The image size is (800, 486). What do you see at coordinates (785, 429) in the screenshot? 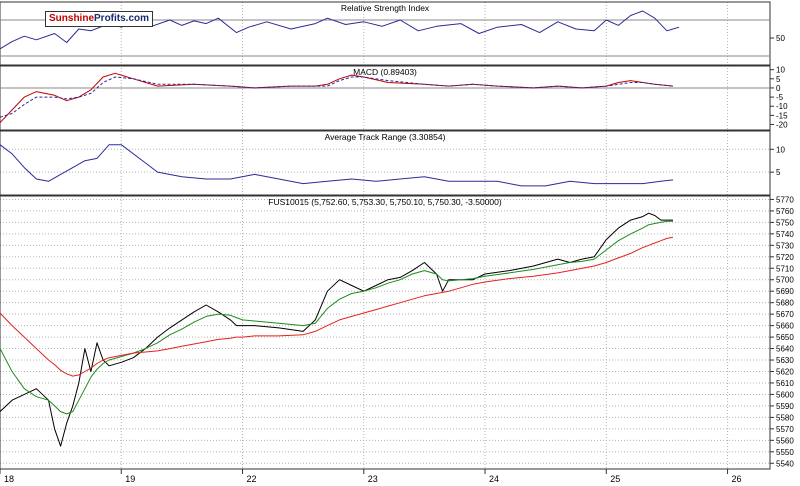
I see `y-tick-label-price-5570: 5570` at bounding box center [785, 429].